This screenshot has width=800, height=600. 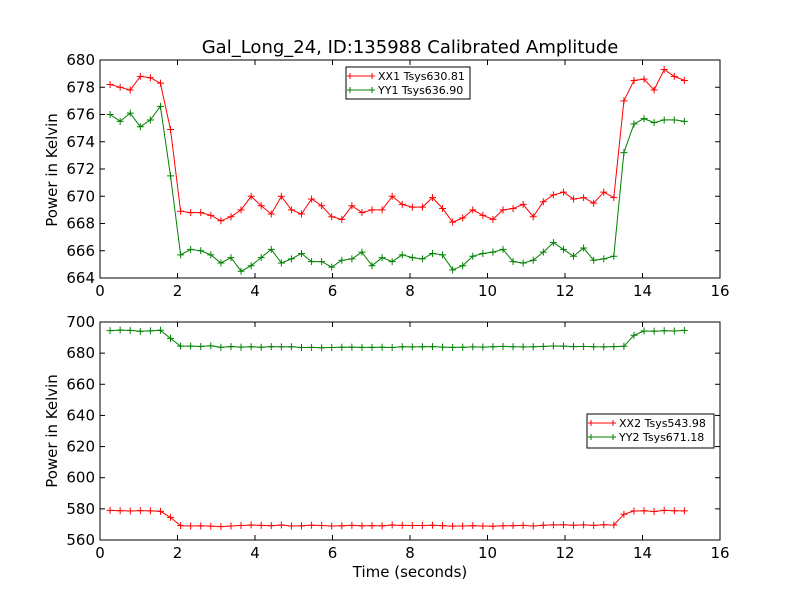 I want to click on x-tick-label: 4, so click(x=255, y=291).